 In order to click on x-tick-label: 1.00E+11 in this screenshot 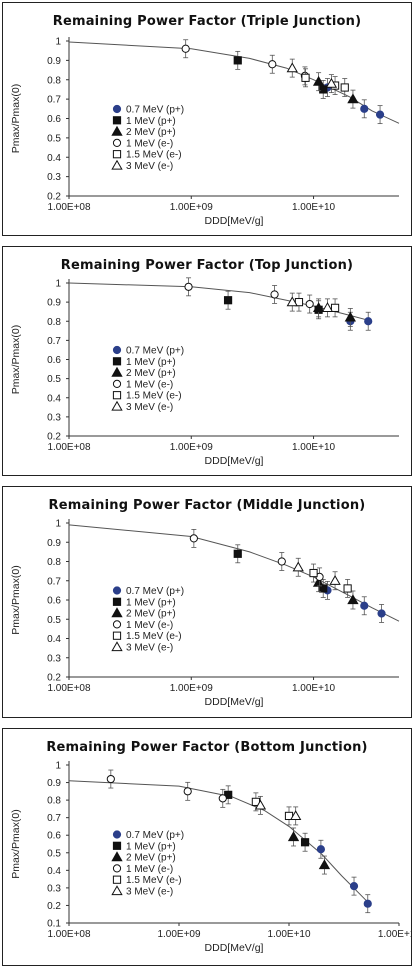, I will do `click(394, 934)`.